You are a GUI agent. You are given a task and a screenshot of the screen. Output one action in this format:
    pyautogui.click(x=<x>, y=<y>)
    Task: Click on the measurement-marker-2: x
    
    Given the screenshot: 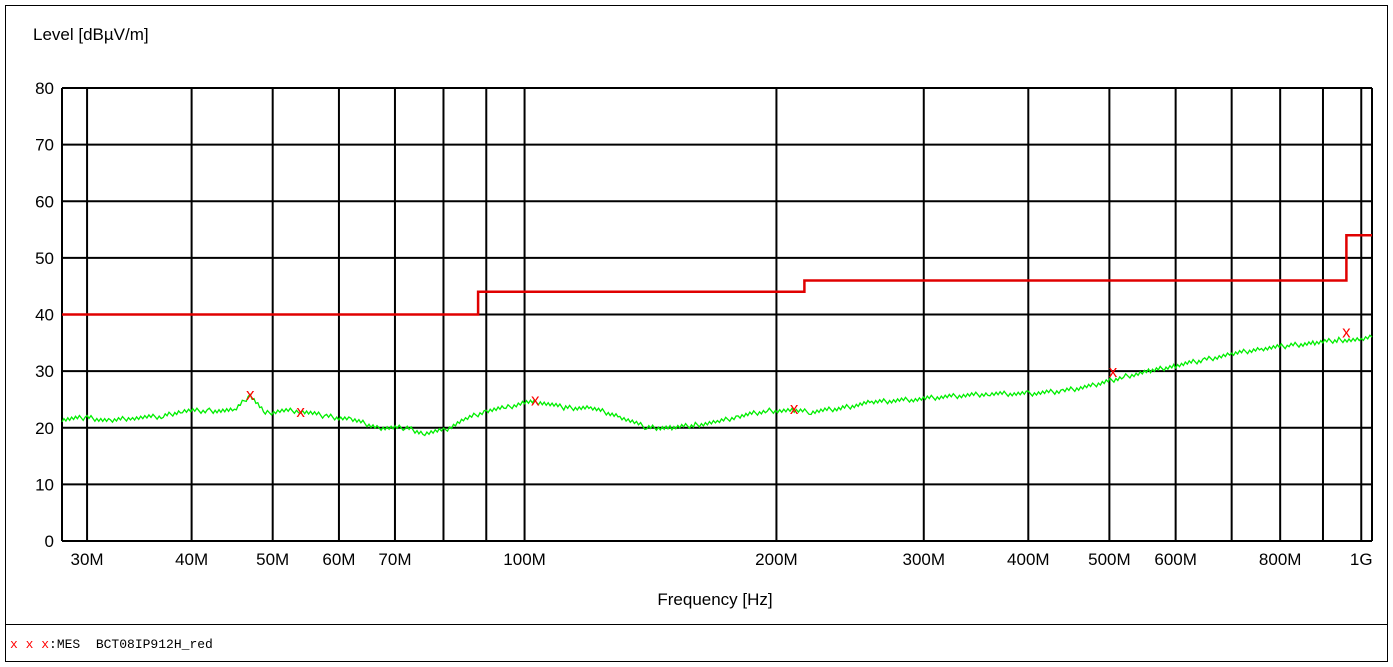 What is the action you would take?
    pyautogui.click(x=300, y=411)
    